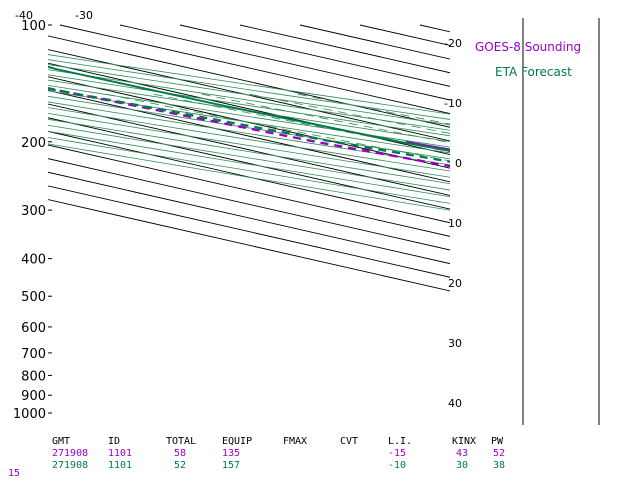 This screenshot has width=640, height=480. Describe the element at coordinates (29, 220) in the screenshot. I see `pressure-axis-ticks: 100 200 300 400 500 600 700 800 900 1000` at that location.